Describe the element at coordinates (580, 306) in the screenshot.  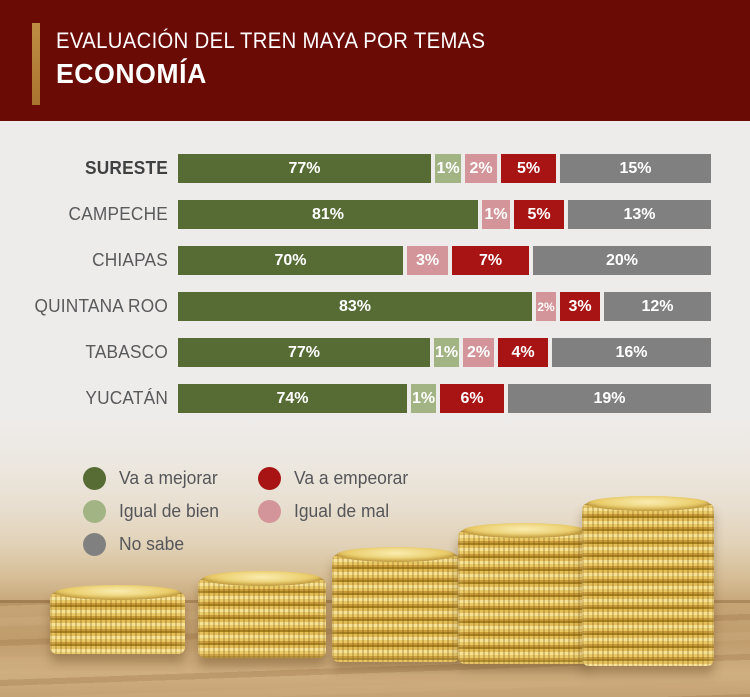
I see `segment-va-a-empeorar: 3%` at that location.